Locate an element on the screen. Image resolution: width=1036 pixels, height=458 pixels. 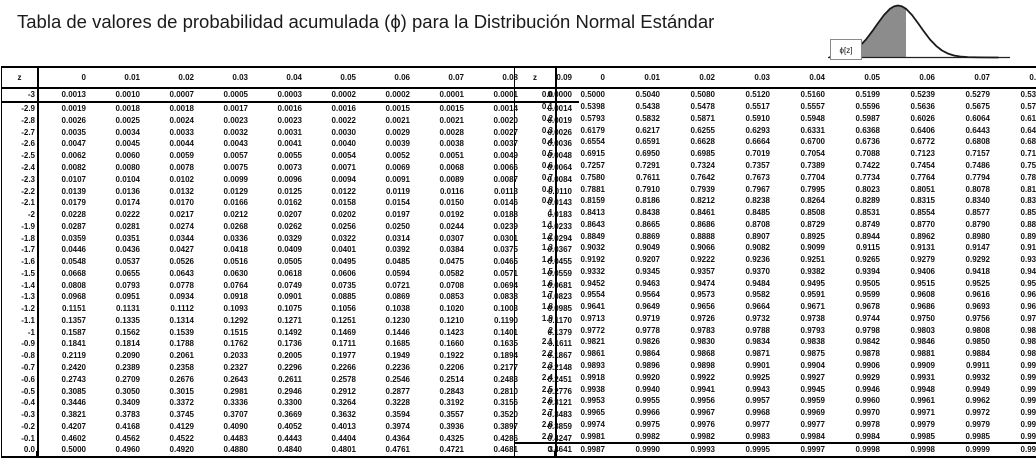
z-value: 2.7 is located at coordinates (536, 413).